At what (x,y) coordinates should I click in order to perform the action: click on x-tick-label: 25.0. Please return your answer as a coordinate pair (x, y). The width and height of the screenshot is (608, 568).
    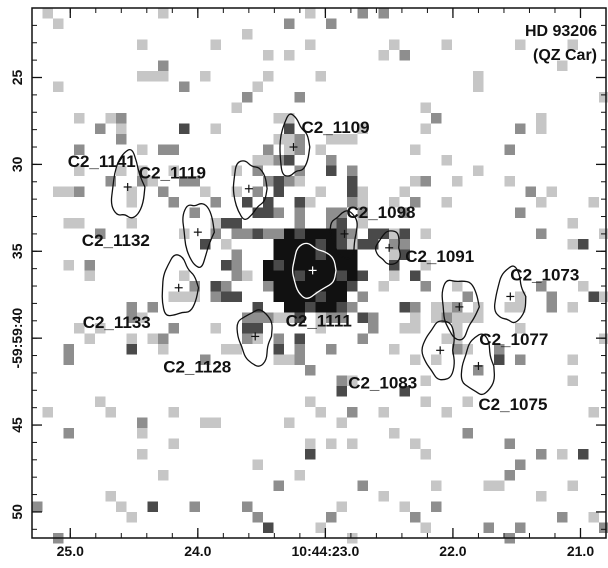
    Looking at the image, I should click on (70, 551).